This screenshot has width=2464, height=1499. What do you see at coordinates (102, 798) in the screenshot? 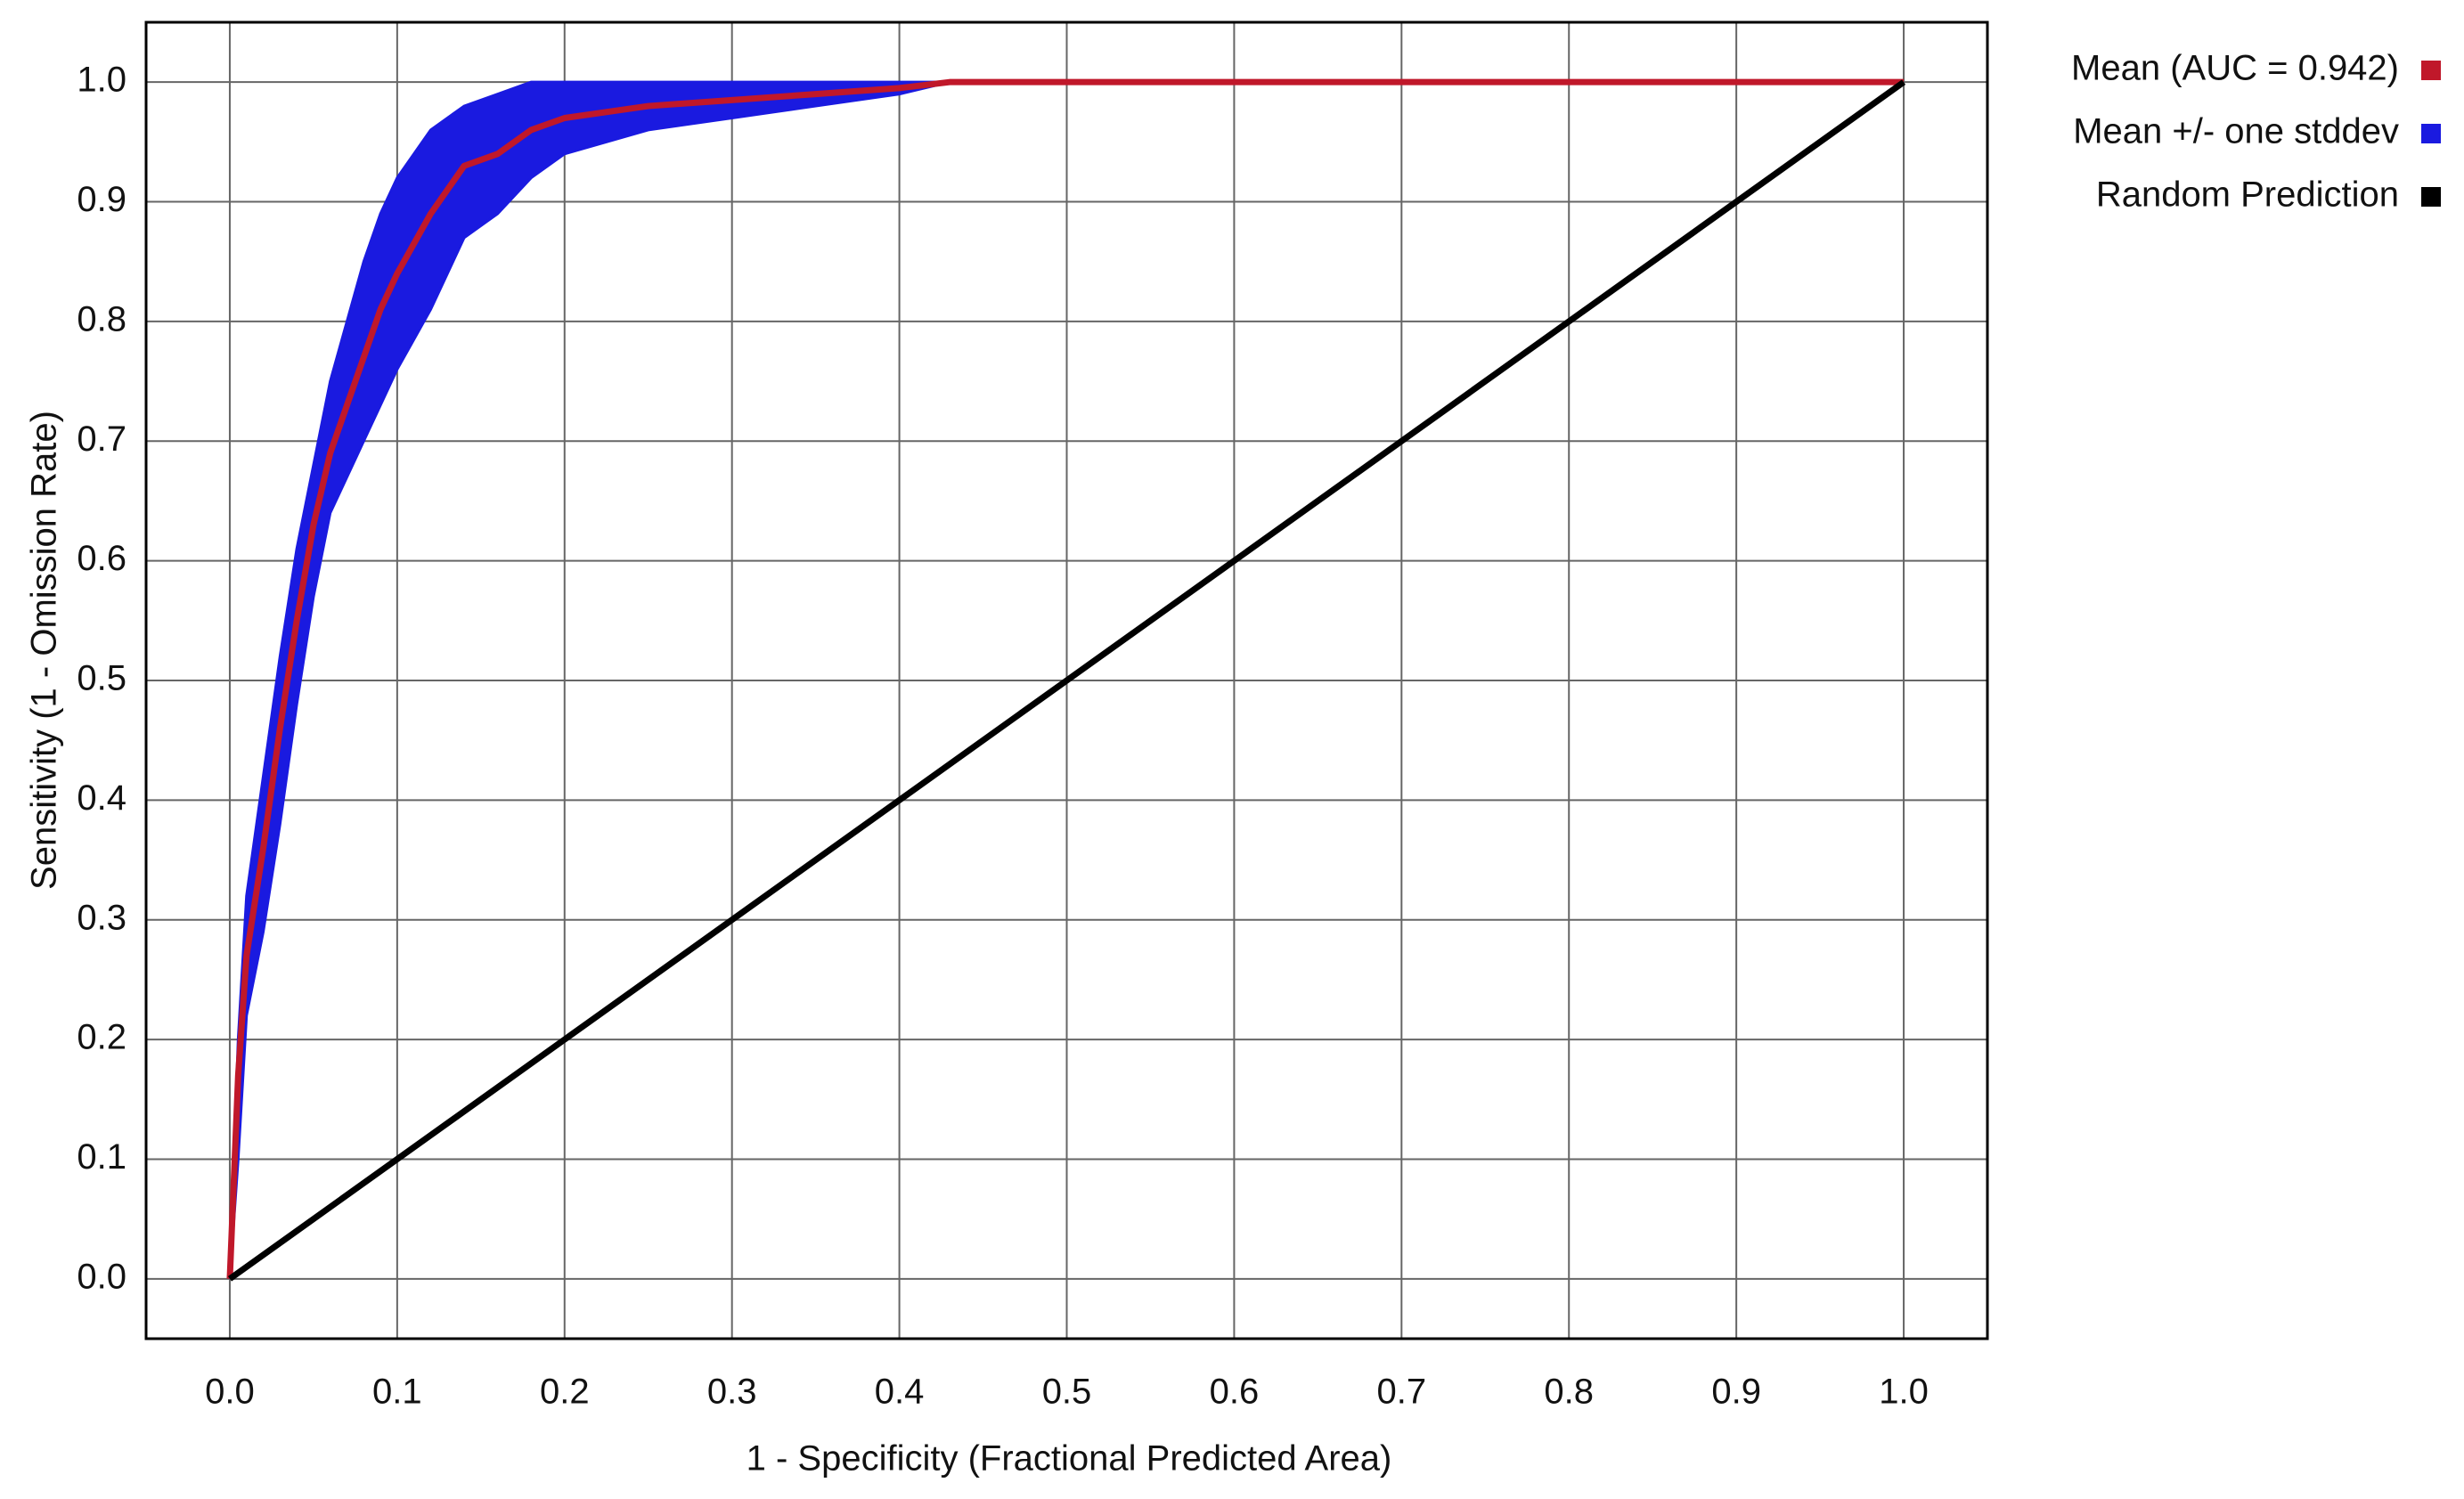
I see `y-tick-label: 0.4` at bounding box center [102, 798].